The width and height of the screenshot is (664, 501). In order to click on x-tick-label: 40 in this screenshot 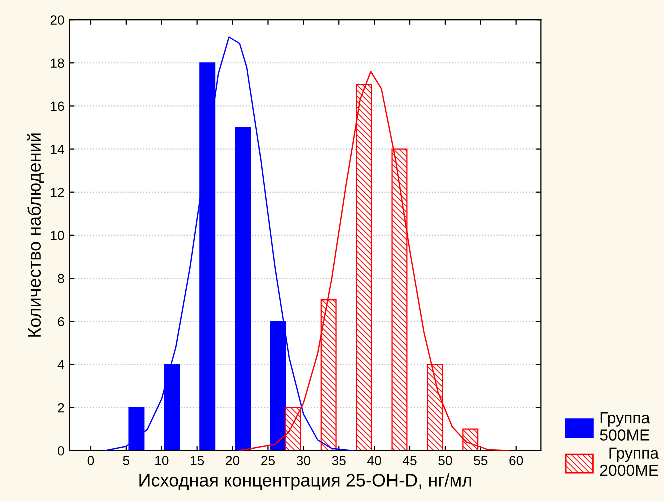, I will do `click(375, 461)`.